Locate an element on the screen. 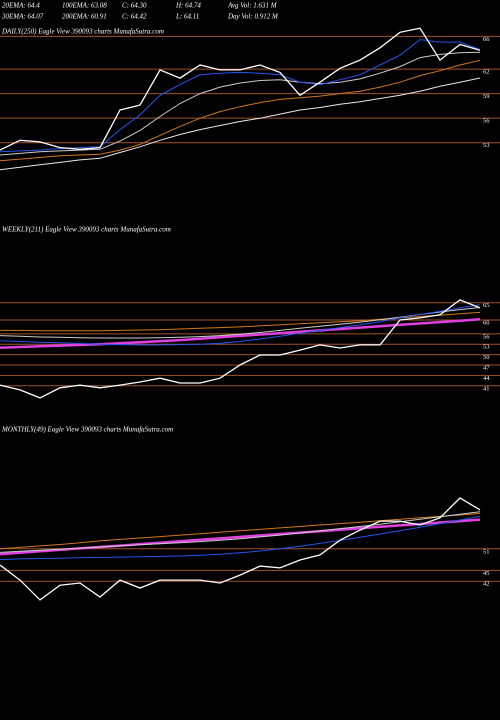 Image resolution: width=500 pixels, height=720 pixels. header-stat: C: 64.30 is located at coordinates (134, 6).